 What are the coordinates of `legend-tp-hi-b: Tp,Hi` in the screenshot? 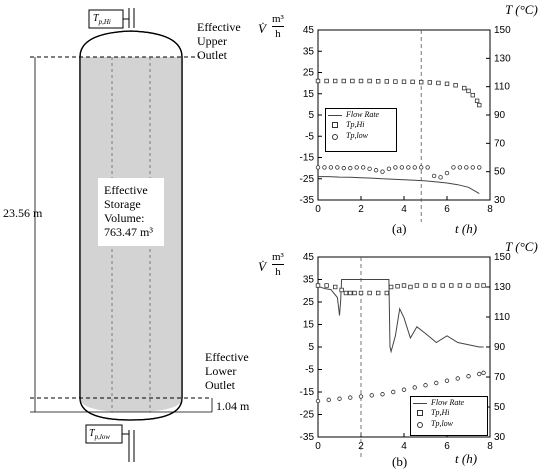 It's located at (440, 412).